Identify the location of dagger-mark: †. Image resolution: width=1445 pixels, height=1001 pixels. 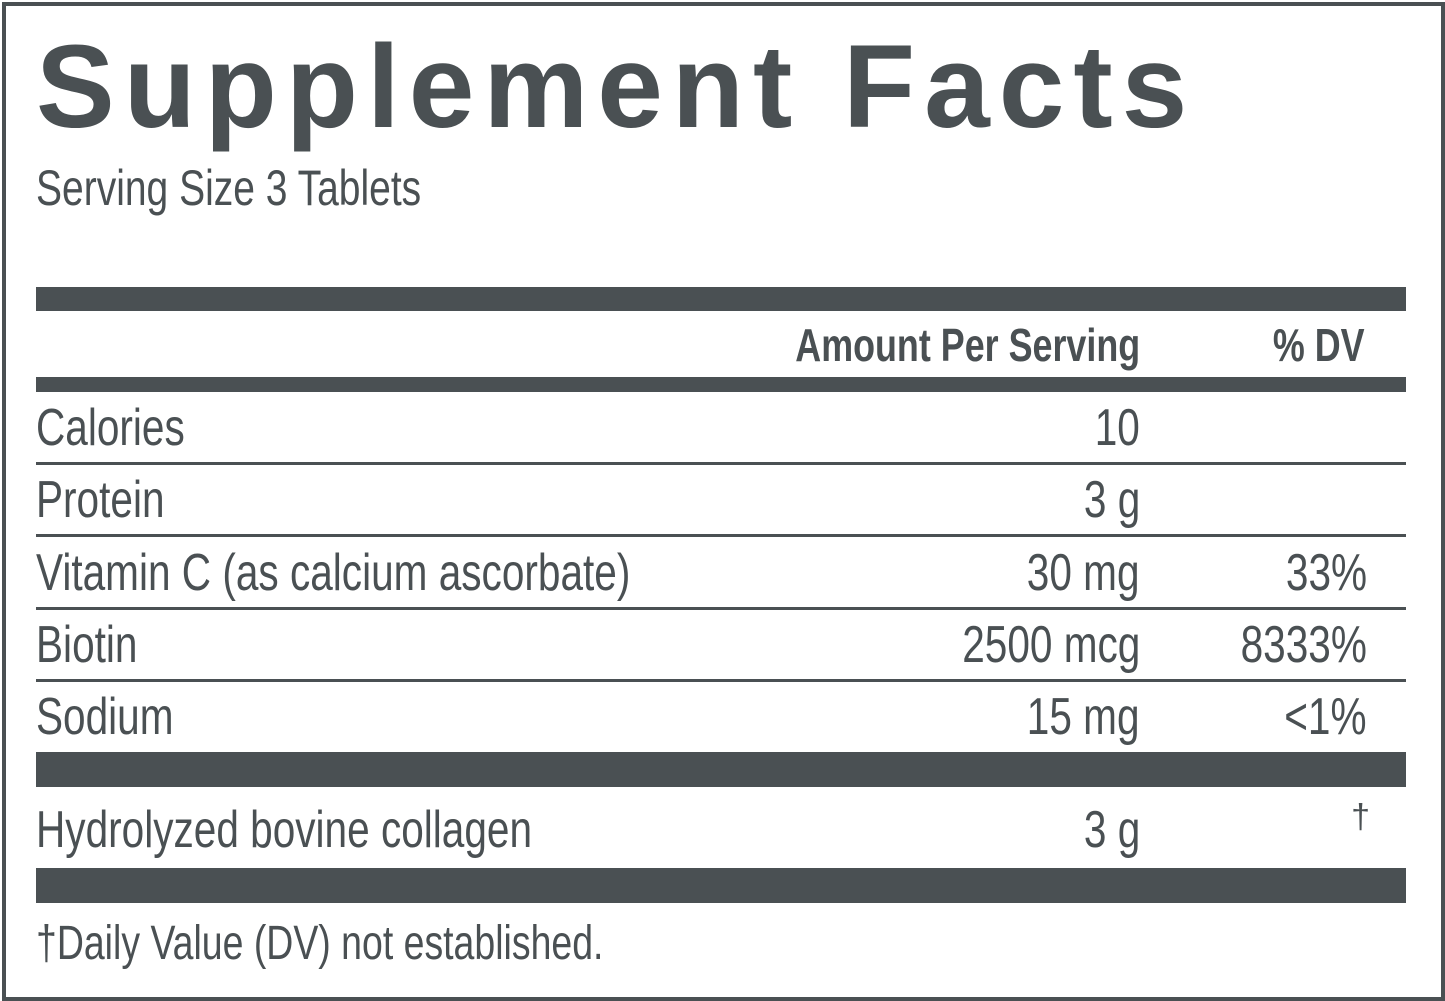
(1360, 817).